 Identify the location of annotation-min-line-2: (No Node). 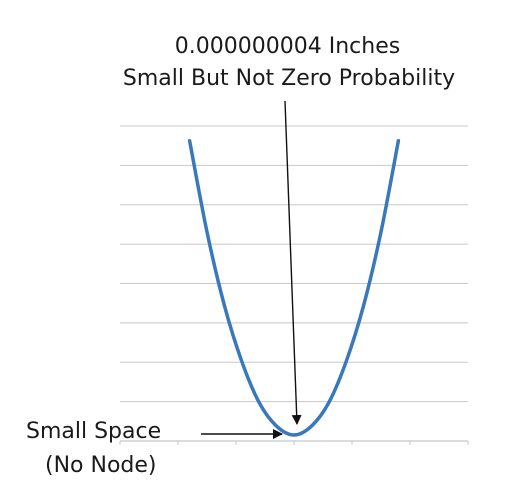
(101, 465).